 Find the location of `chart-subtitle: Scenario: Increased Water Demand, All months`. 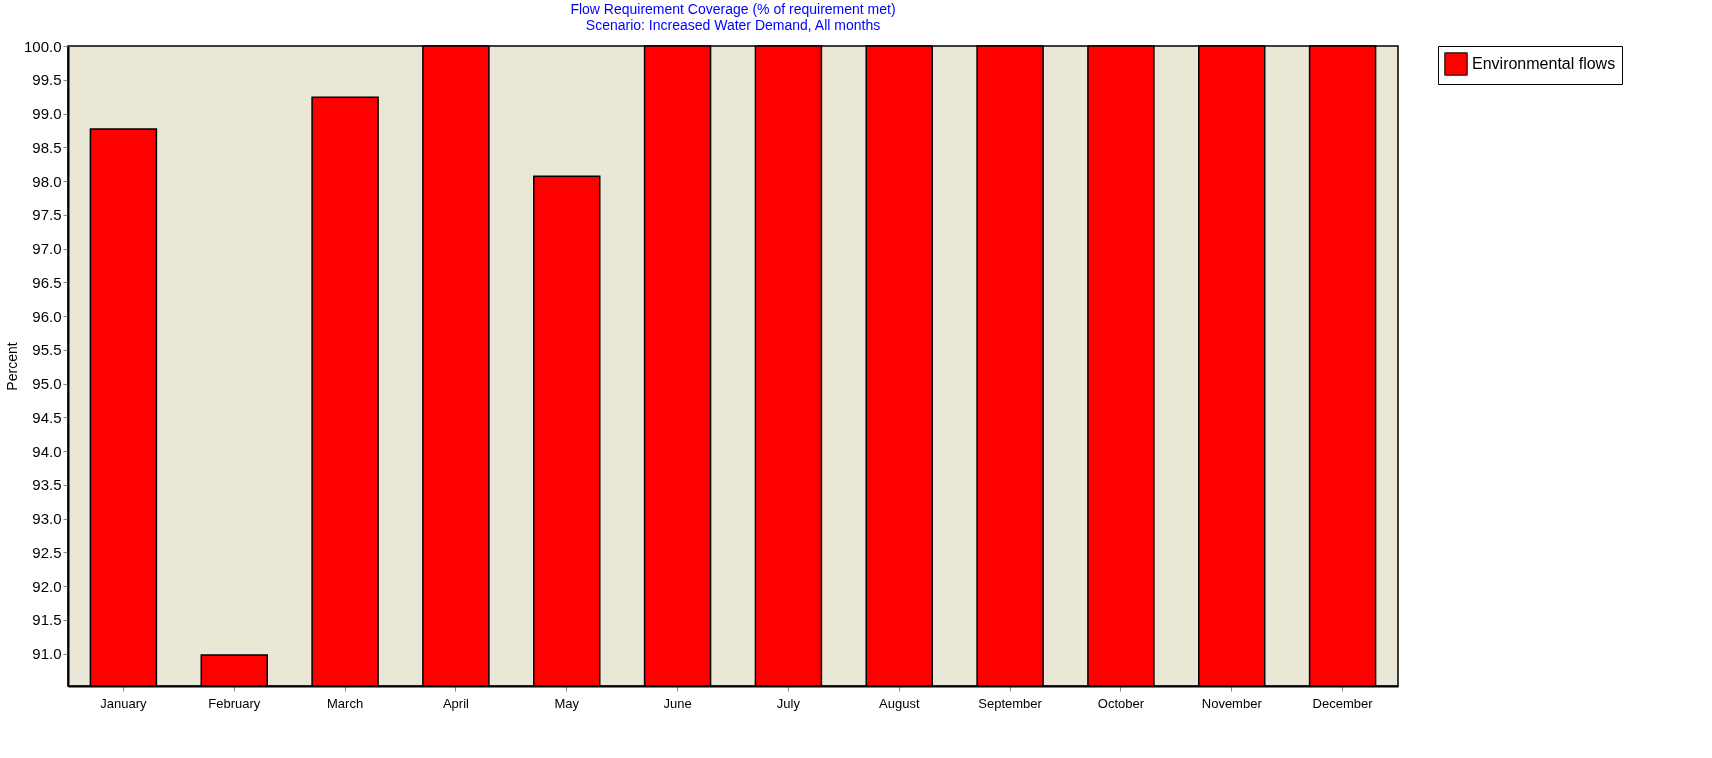

chart-subtitle: Scenario: Increased Water Demand, All months is located at coordinates (733, 25).